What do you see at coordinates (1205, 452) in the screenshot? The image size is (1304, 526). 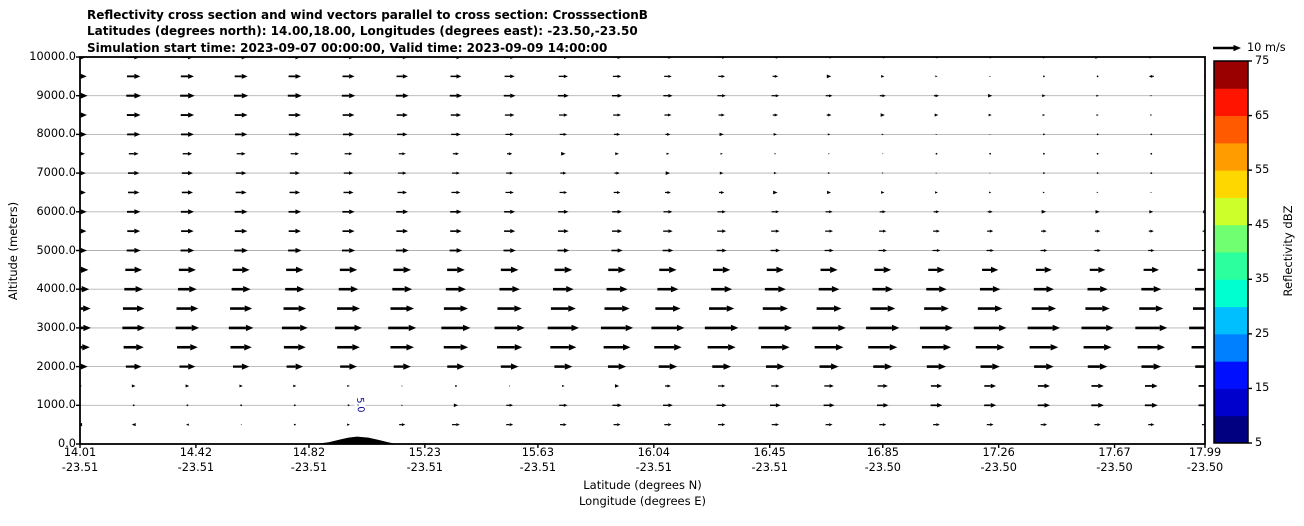 I see `x-tick-lat: 17.99` at bounding box center [1205, 452].